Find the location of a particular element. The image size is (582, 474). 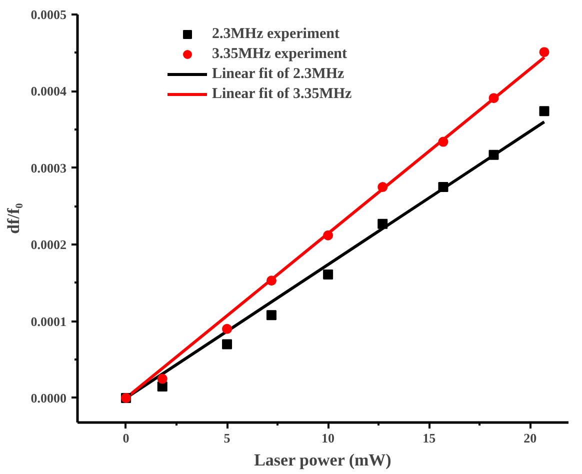

y-axis-title: df/f₀ is located at coordinates (13, 218).